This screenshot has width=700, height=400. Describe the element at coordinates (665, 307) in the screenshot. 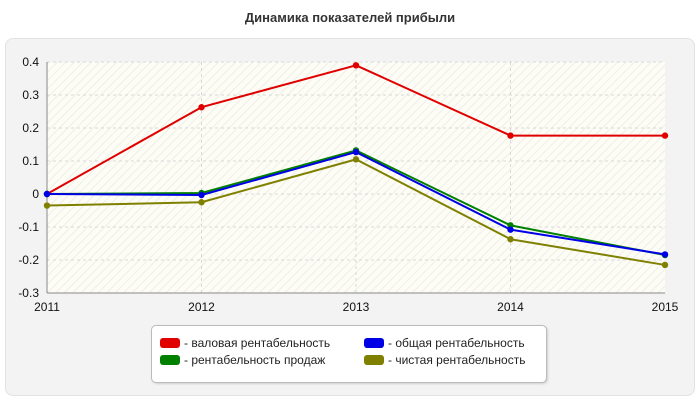

I see `x-tick-label: 2015` at that location.